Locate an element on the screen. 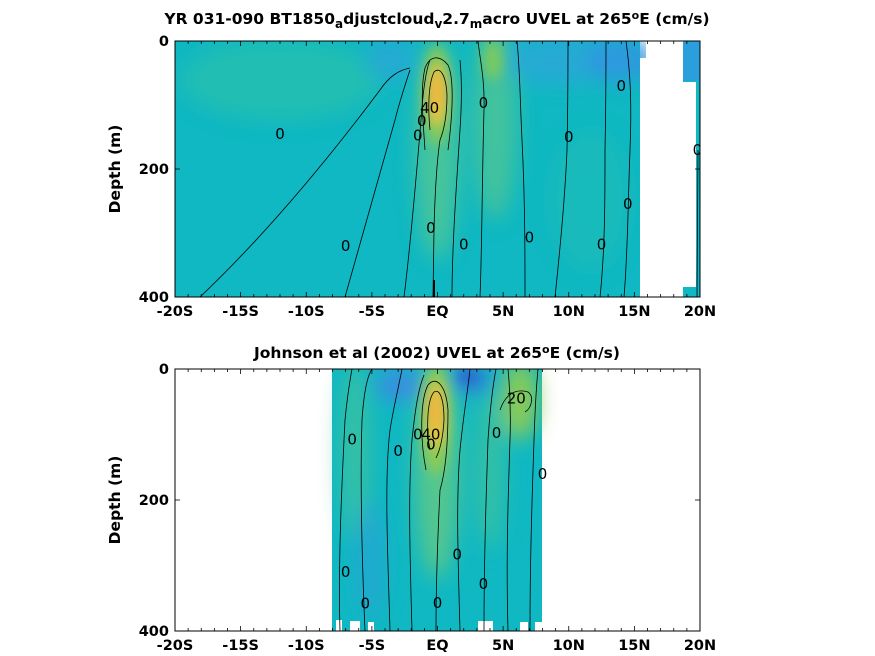  model-eq-dash is located at coordinates (434, 288).